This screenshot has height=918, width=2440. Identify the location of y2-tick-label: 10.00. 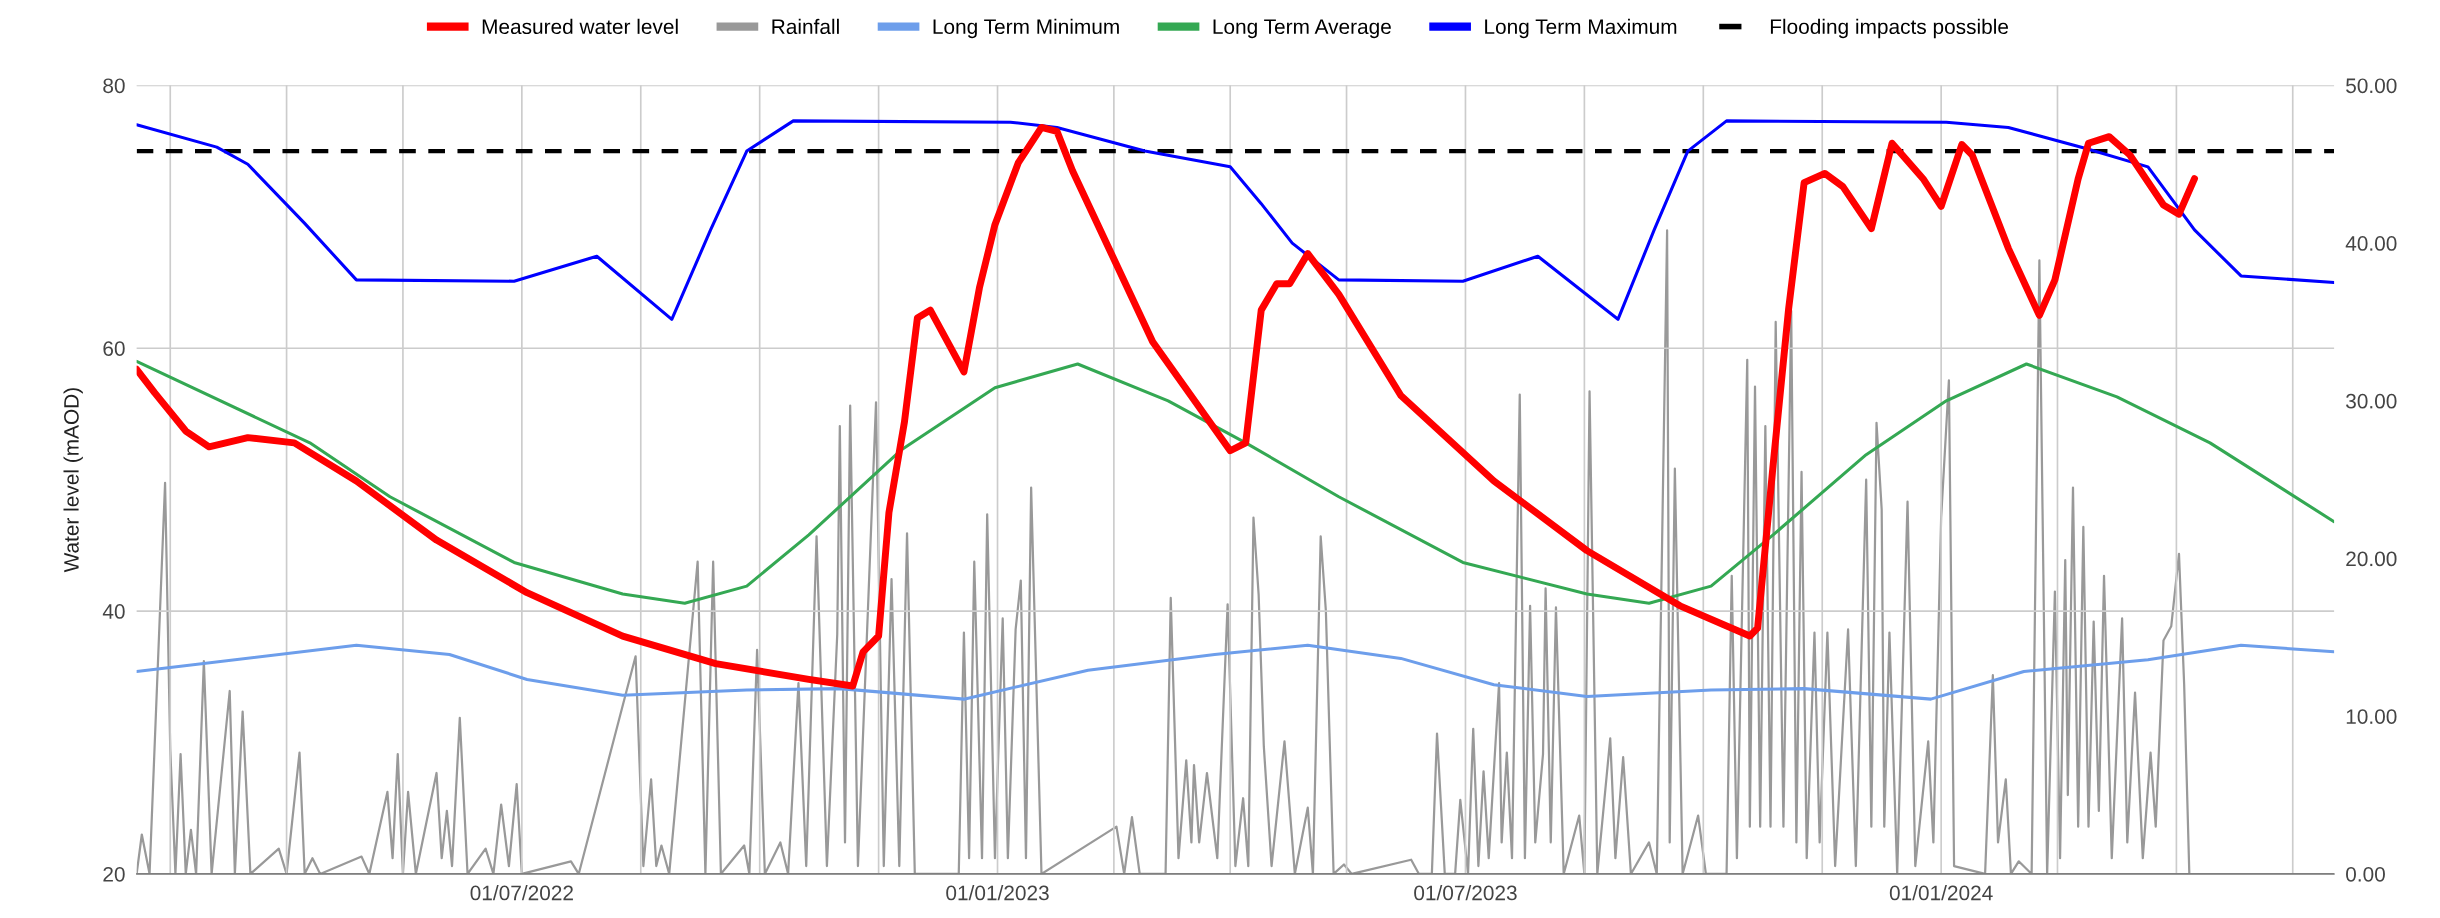
(2371, 716).